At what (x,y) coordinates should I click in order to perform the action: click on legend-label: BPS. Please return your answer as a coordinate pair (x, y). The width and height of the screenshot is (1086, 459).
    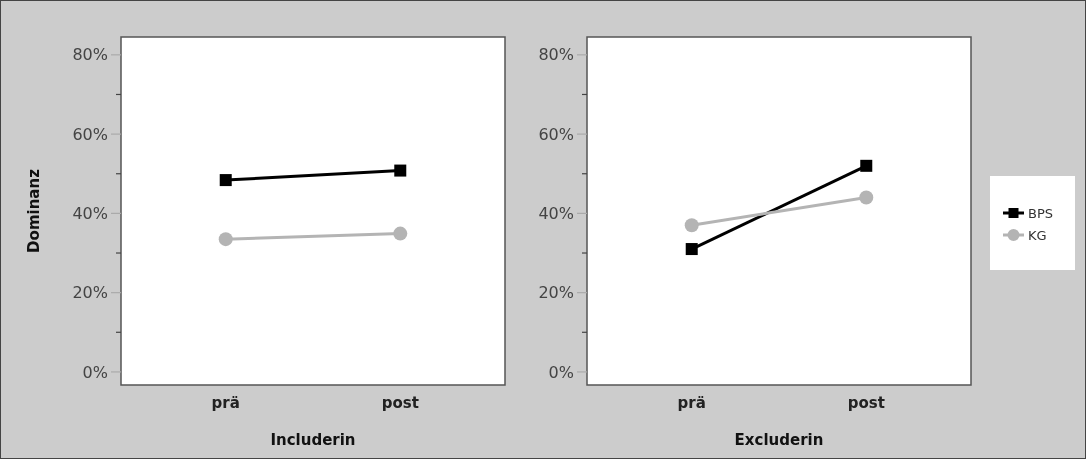
    Looking at the image, I should click on (1041, 213).